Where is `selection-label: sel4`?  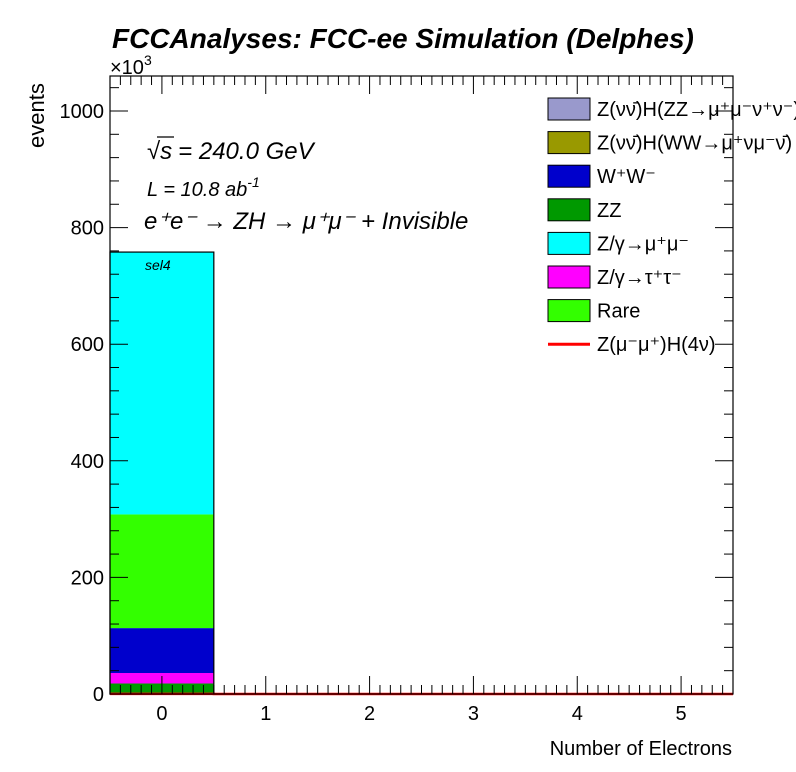
selection-label: sel4 is located at coordinates (158, 265).